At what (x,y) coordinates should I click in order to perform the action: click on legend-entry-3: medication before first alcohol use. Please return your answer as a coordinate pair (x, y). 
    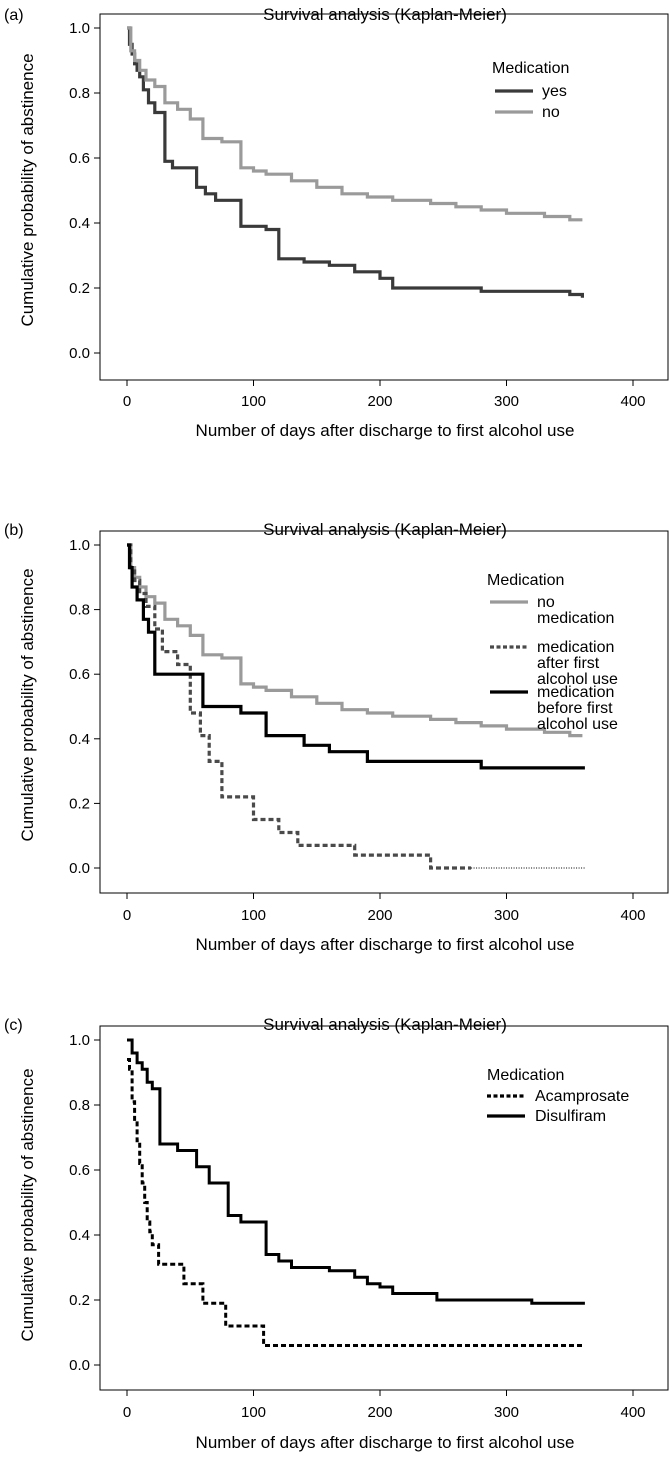
    Looking at the image, I should click on (577, 708).